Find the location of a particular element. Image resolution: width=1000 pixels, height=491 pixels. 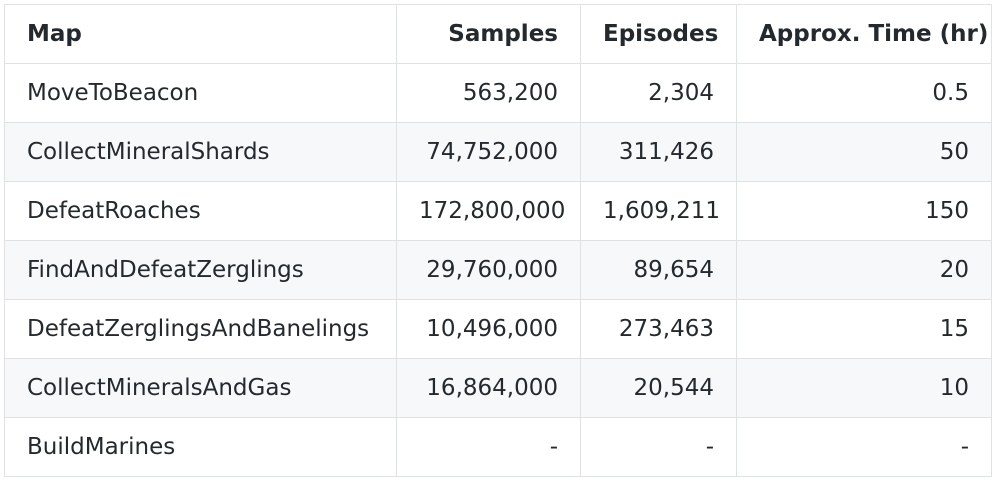

cell-samples: 16,864,000 is located at coordinates (488, 388).